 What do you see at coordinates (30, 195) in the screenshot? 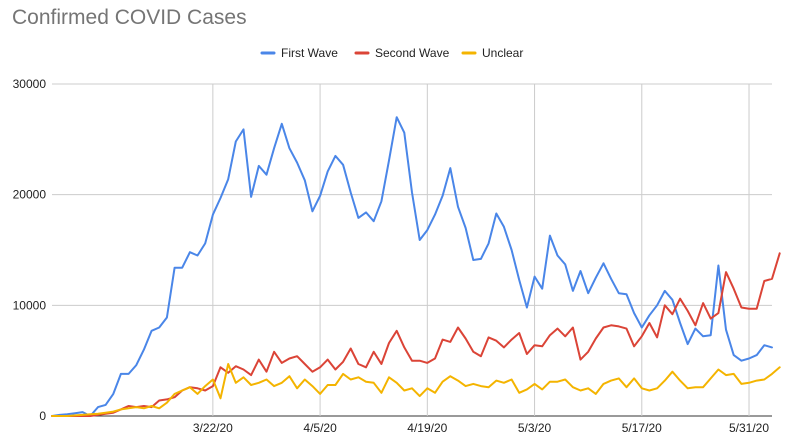
I see `y-tick-label: 20000` at bounding box center [30, 195].